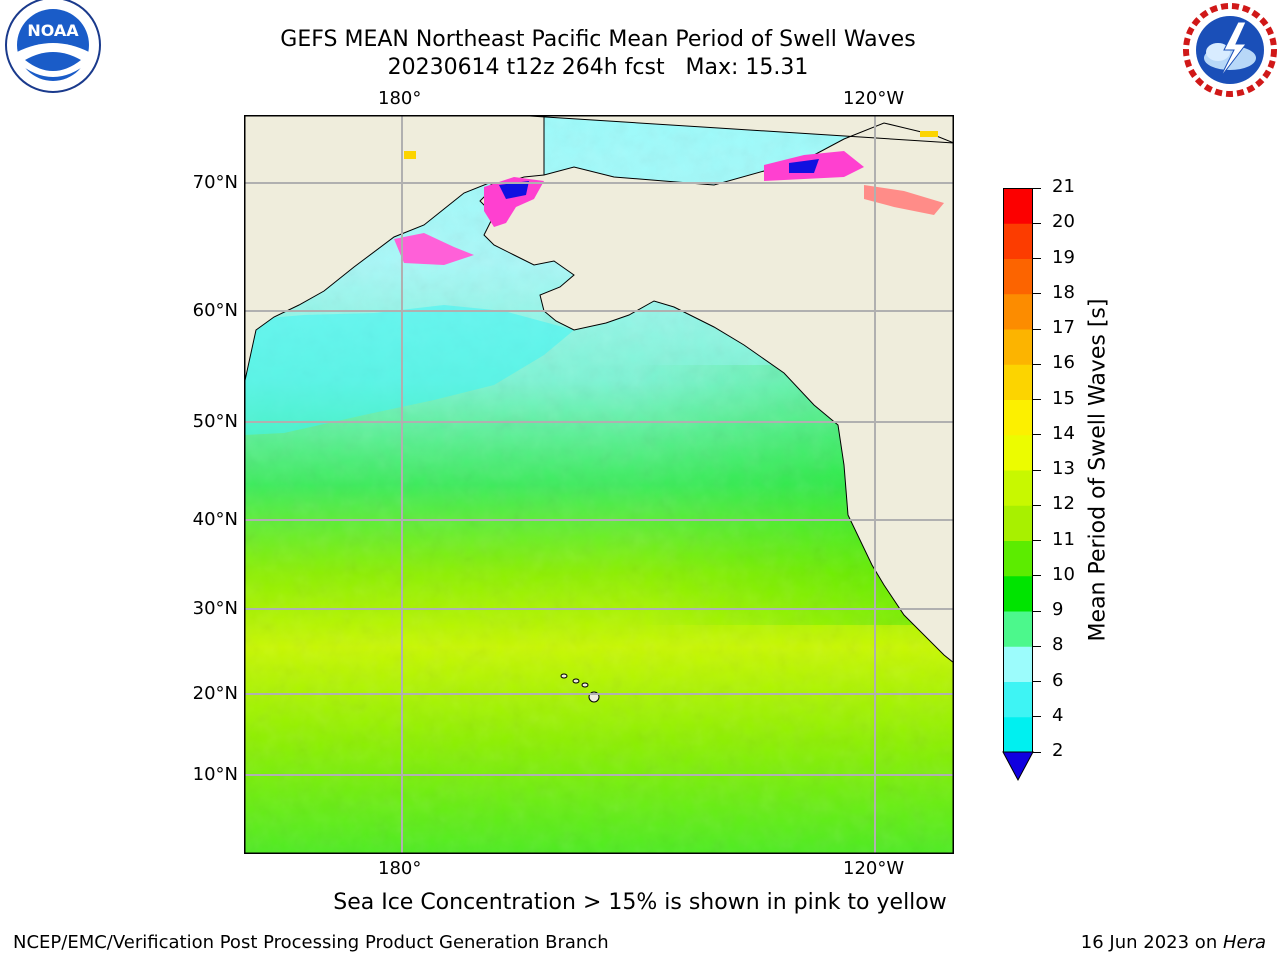 This screenshot has height=960, width=1280. What do you see at coordinates (1063, 257) in the screenshot?
I see `colorbar-tick-label: 19` at bounding box center [1063, 257].